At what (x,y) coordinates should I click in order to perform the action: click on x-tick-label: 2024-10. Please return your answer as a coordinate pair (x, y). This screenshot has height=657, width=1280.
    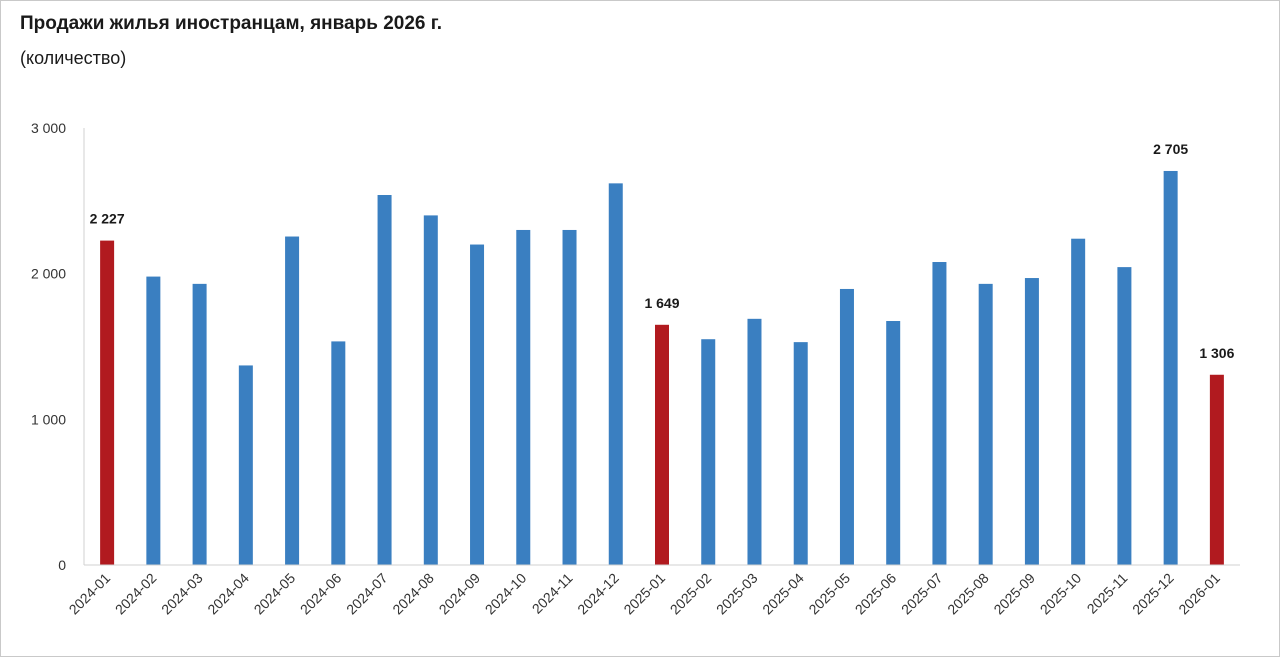
    Looking at the image, I should click on (506, 594).